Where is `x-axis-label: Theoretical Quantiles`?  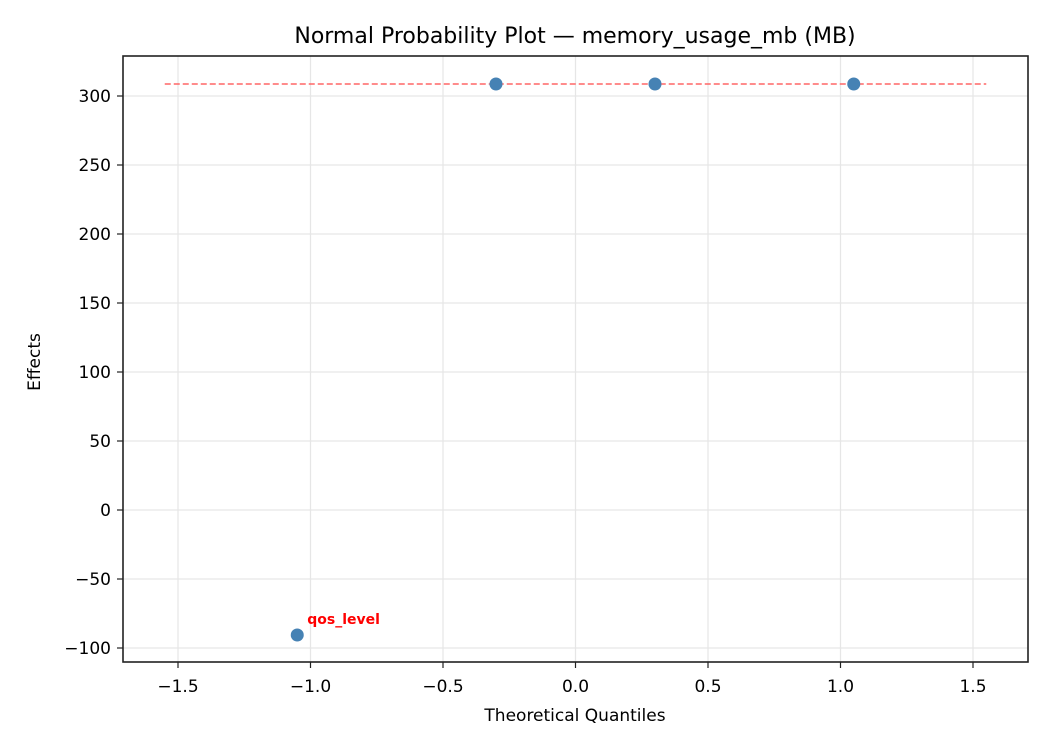
x-axis-label: Theoretical Quantiles is located at coordinates (574, 716).